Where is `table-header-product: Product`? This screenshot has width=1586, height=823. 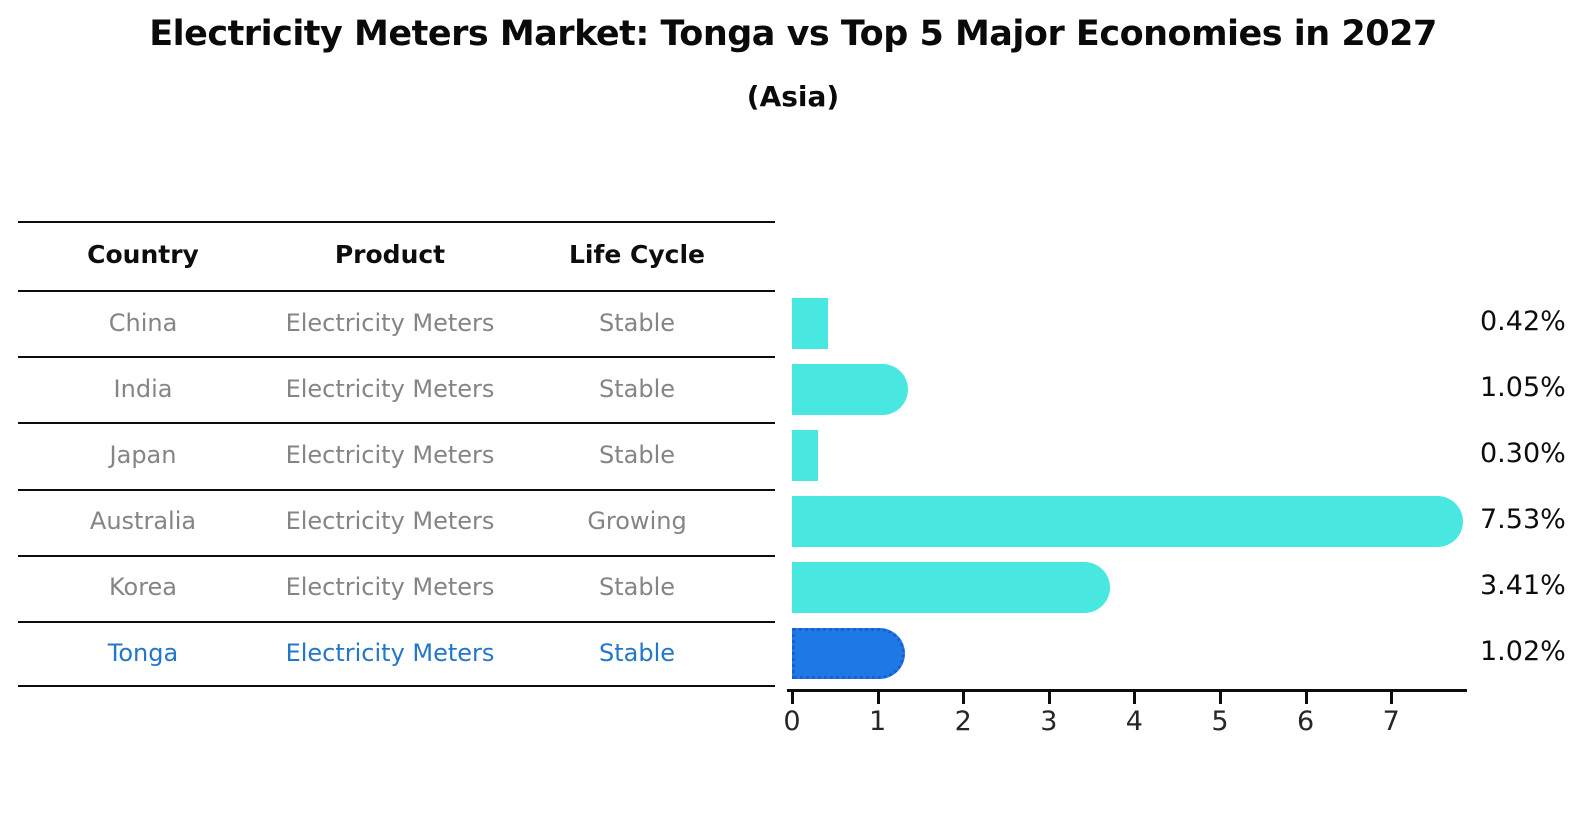
table-header-product: Product is located at coordinates (390, 254).